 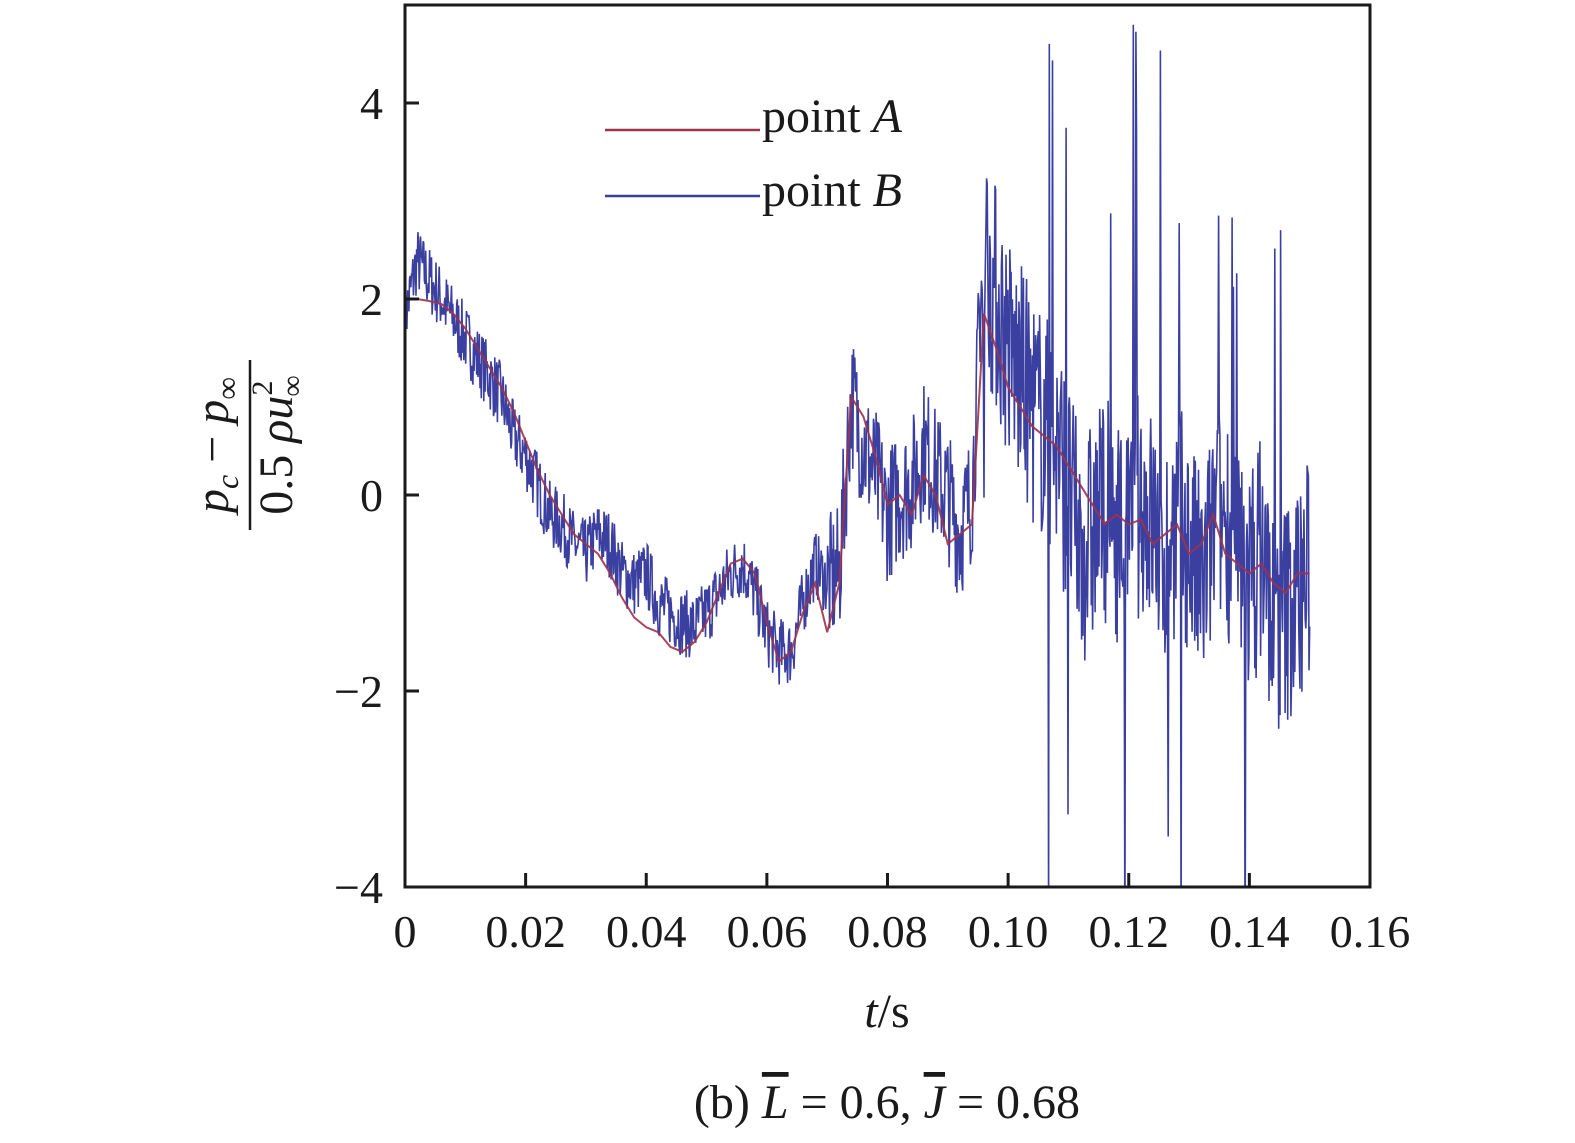 I want to click on y-label-numerator: pc − p∞, so click(x=215, y=446).